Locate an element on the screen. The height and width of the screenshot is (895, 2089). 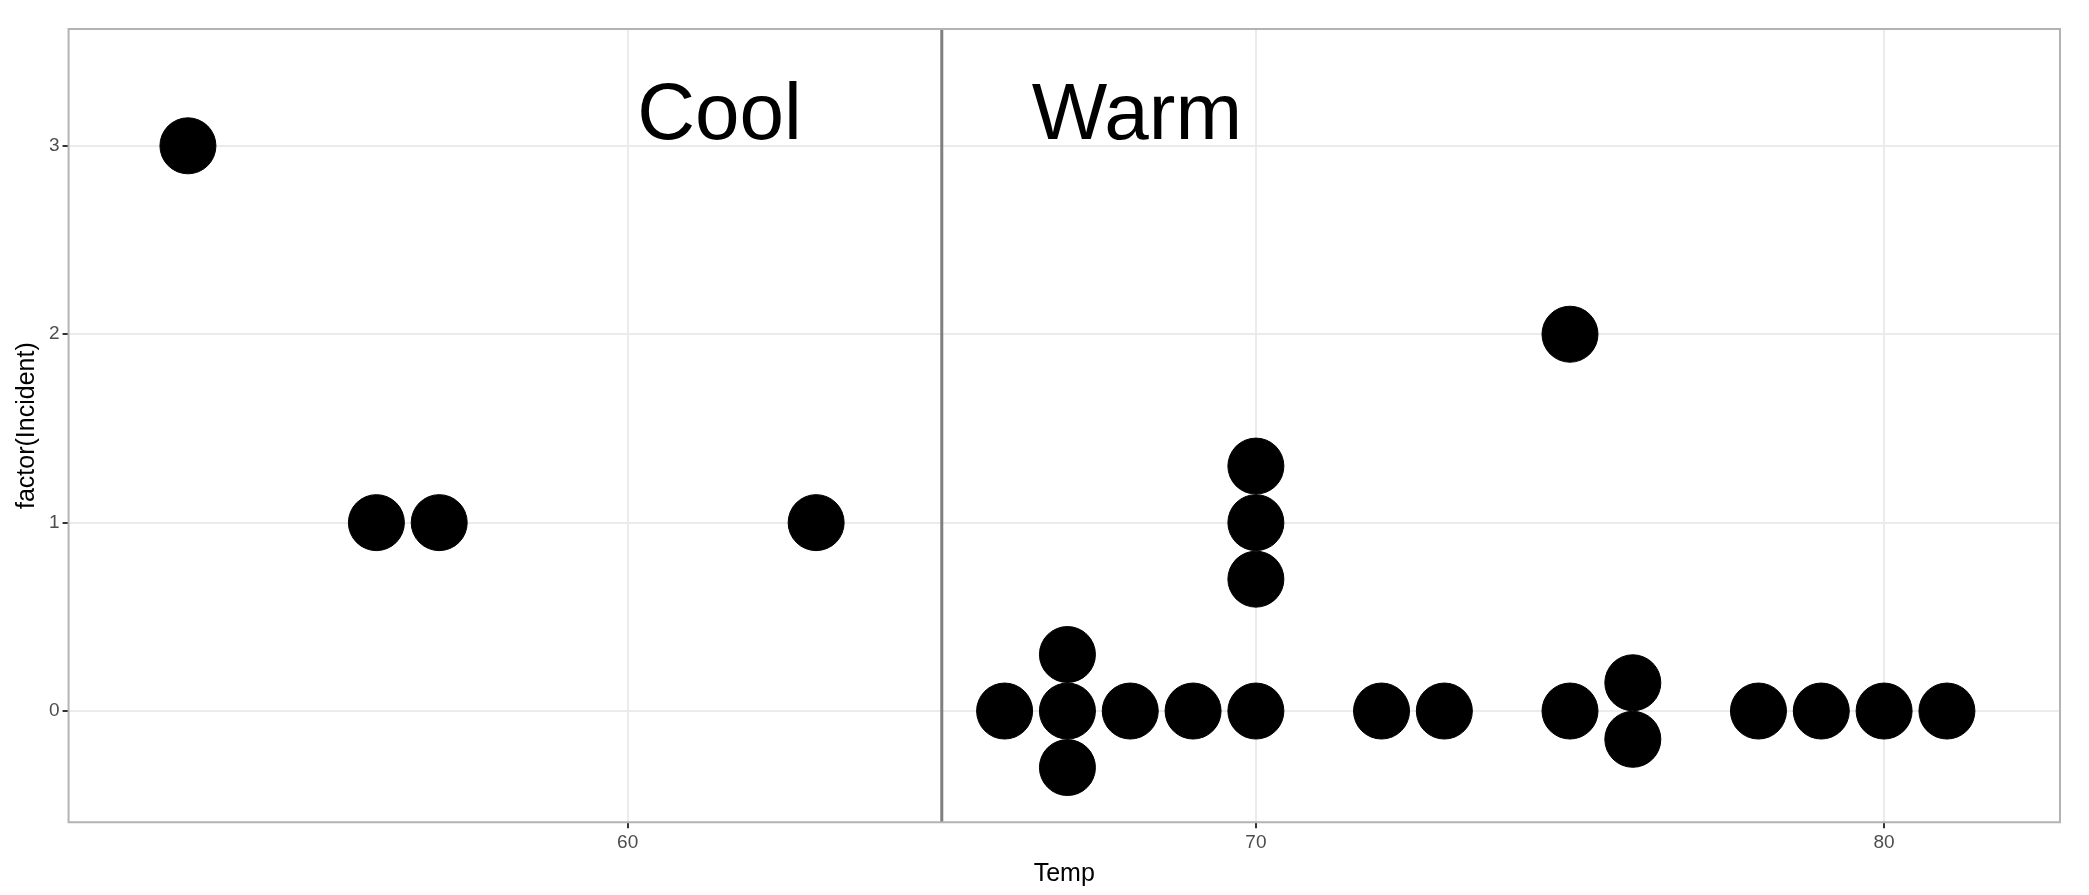
y-tick-label: 3 is located at coordinates (54, 145).